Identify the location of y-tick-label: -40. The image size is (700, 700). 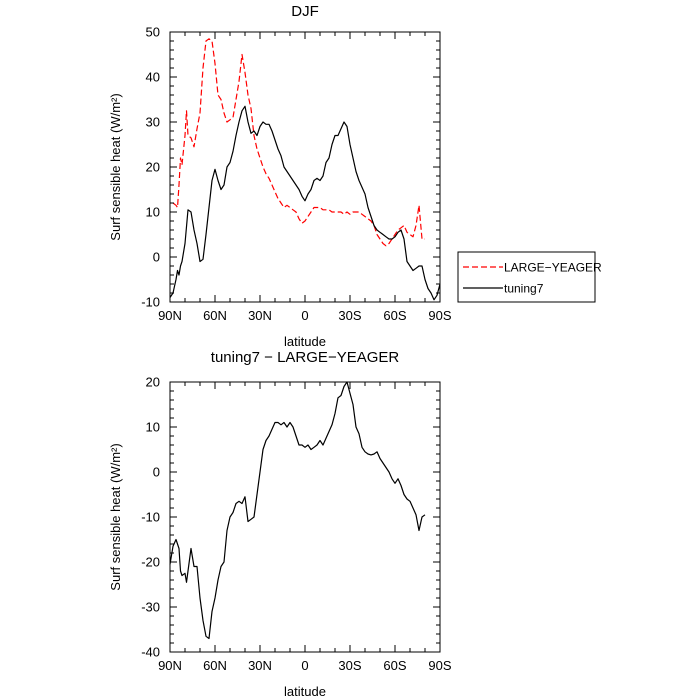
(150, 652).